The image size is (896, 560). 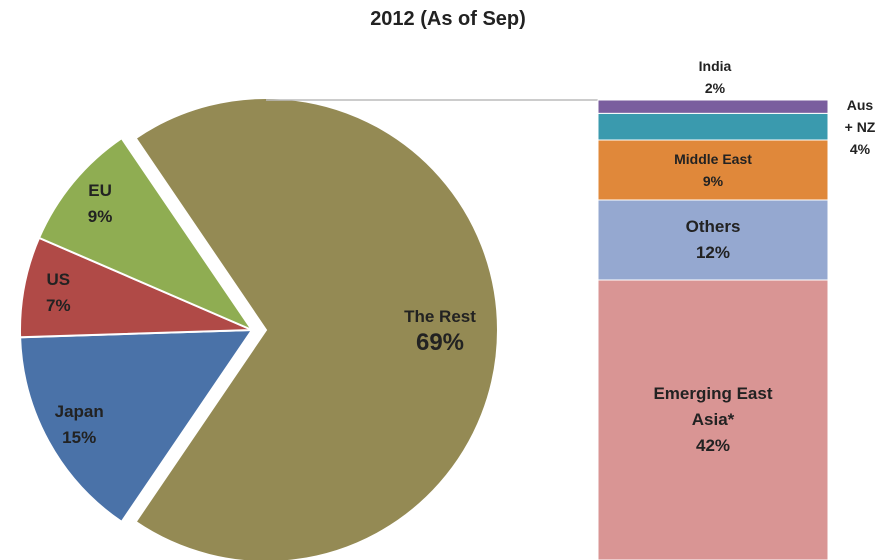 What do you see at coordinates (715, 66) in the screenshot?
I see `category-label: India` at bounding box center [715, 66].